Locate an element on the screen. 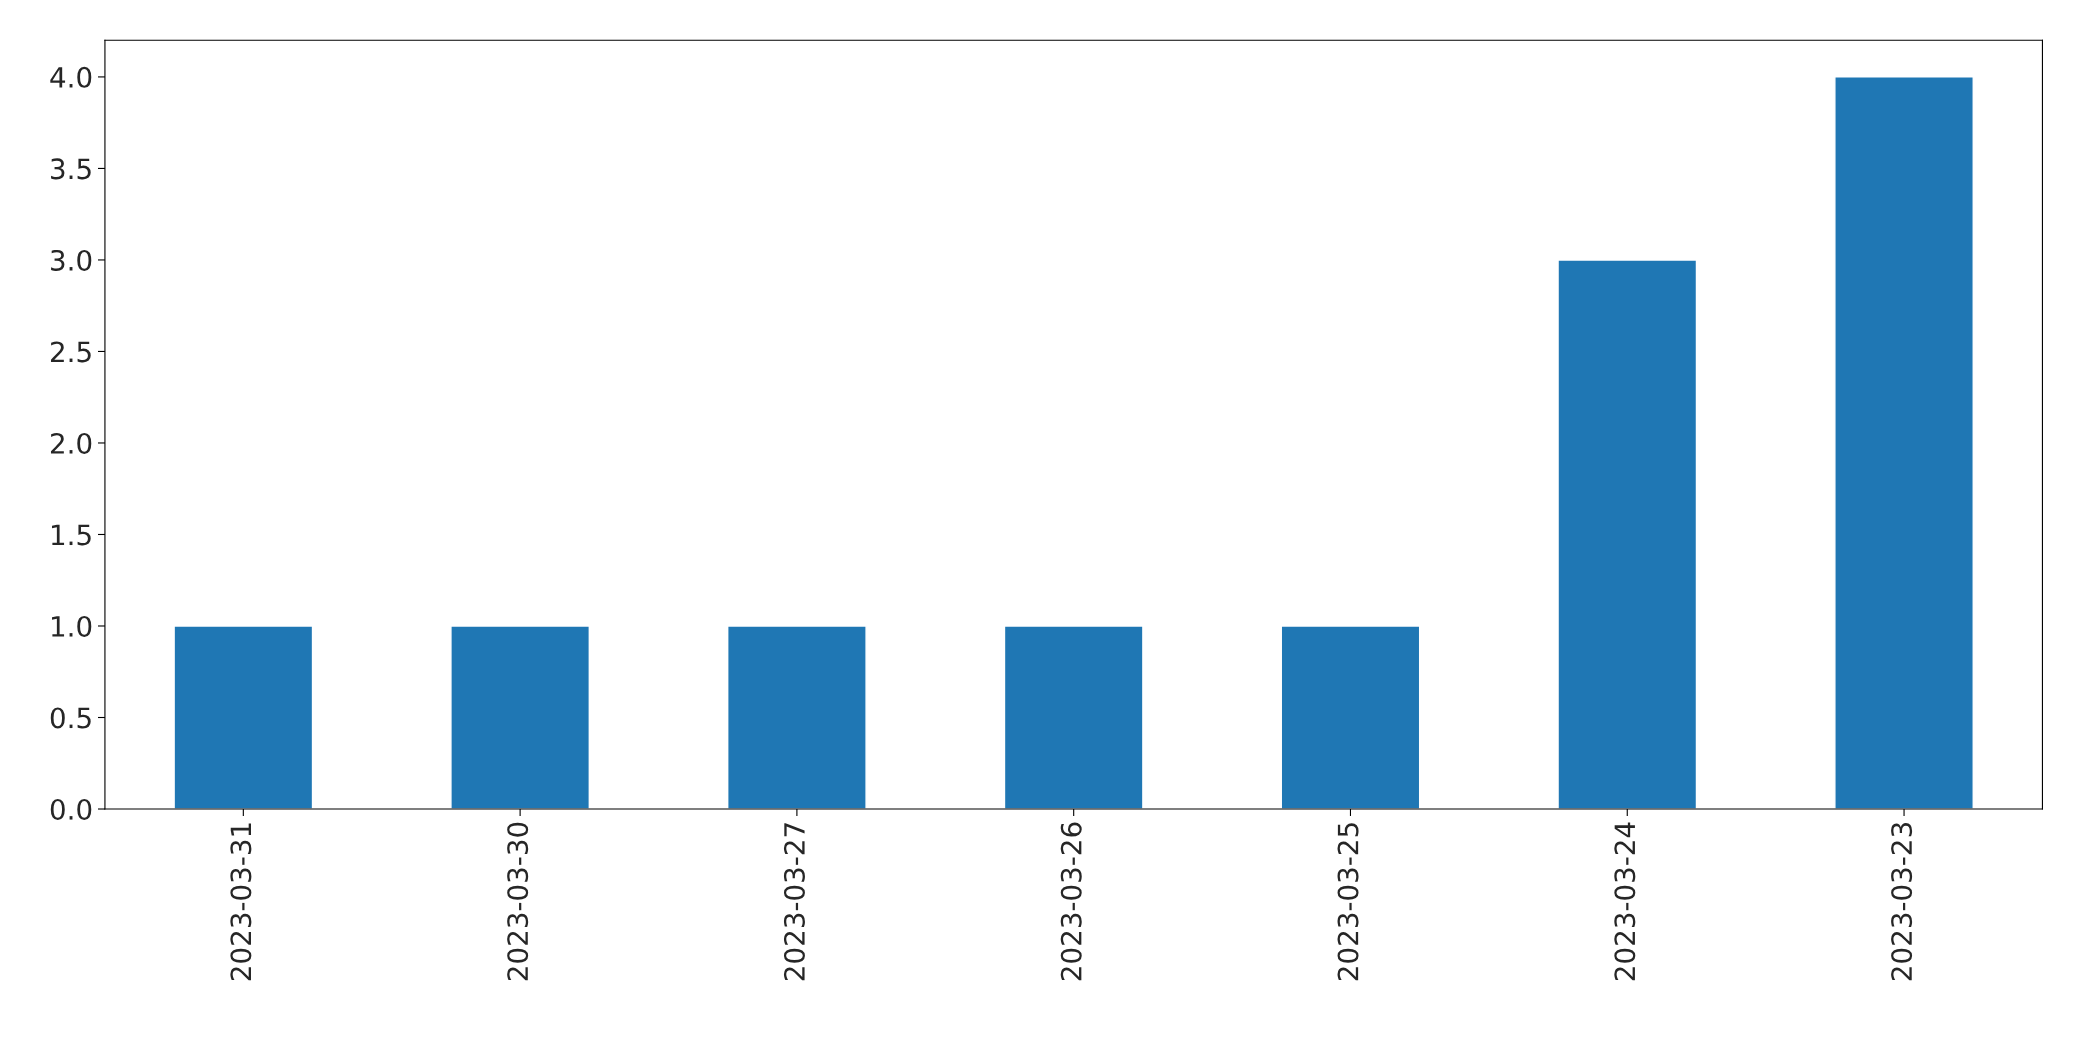 The width and height of the screenshot is (2082, 1061). y-tick-label: 3.0 is located at coordinates (71, 260).